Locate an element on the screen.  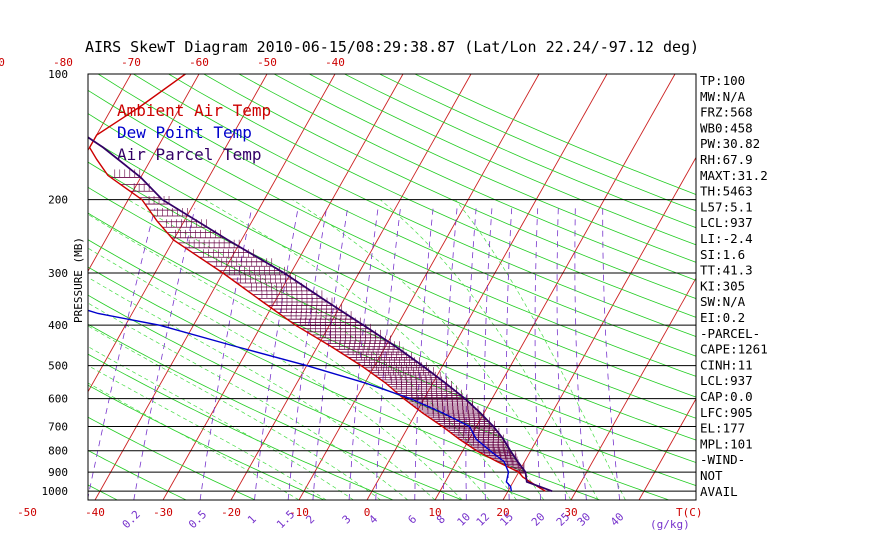
sounding-index: LI:-2.4 is located at coordinates (726, 238).